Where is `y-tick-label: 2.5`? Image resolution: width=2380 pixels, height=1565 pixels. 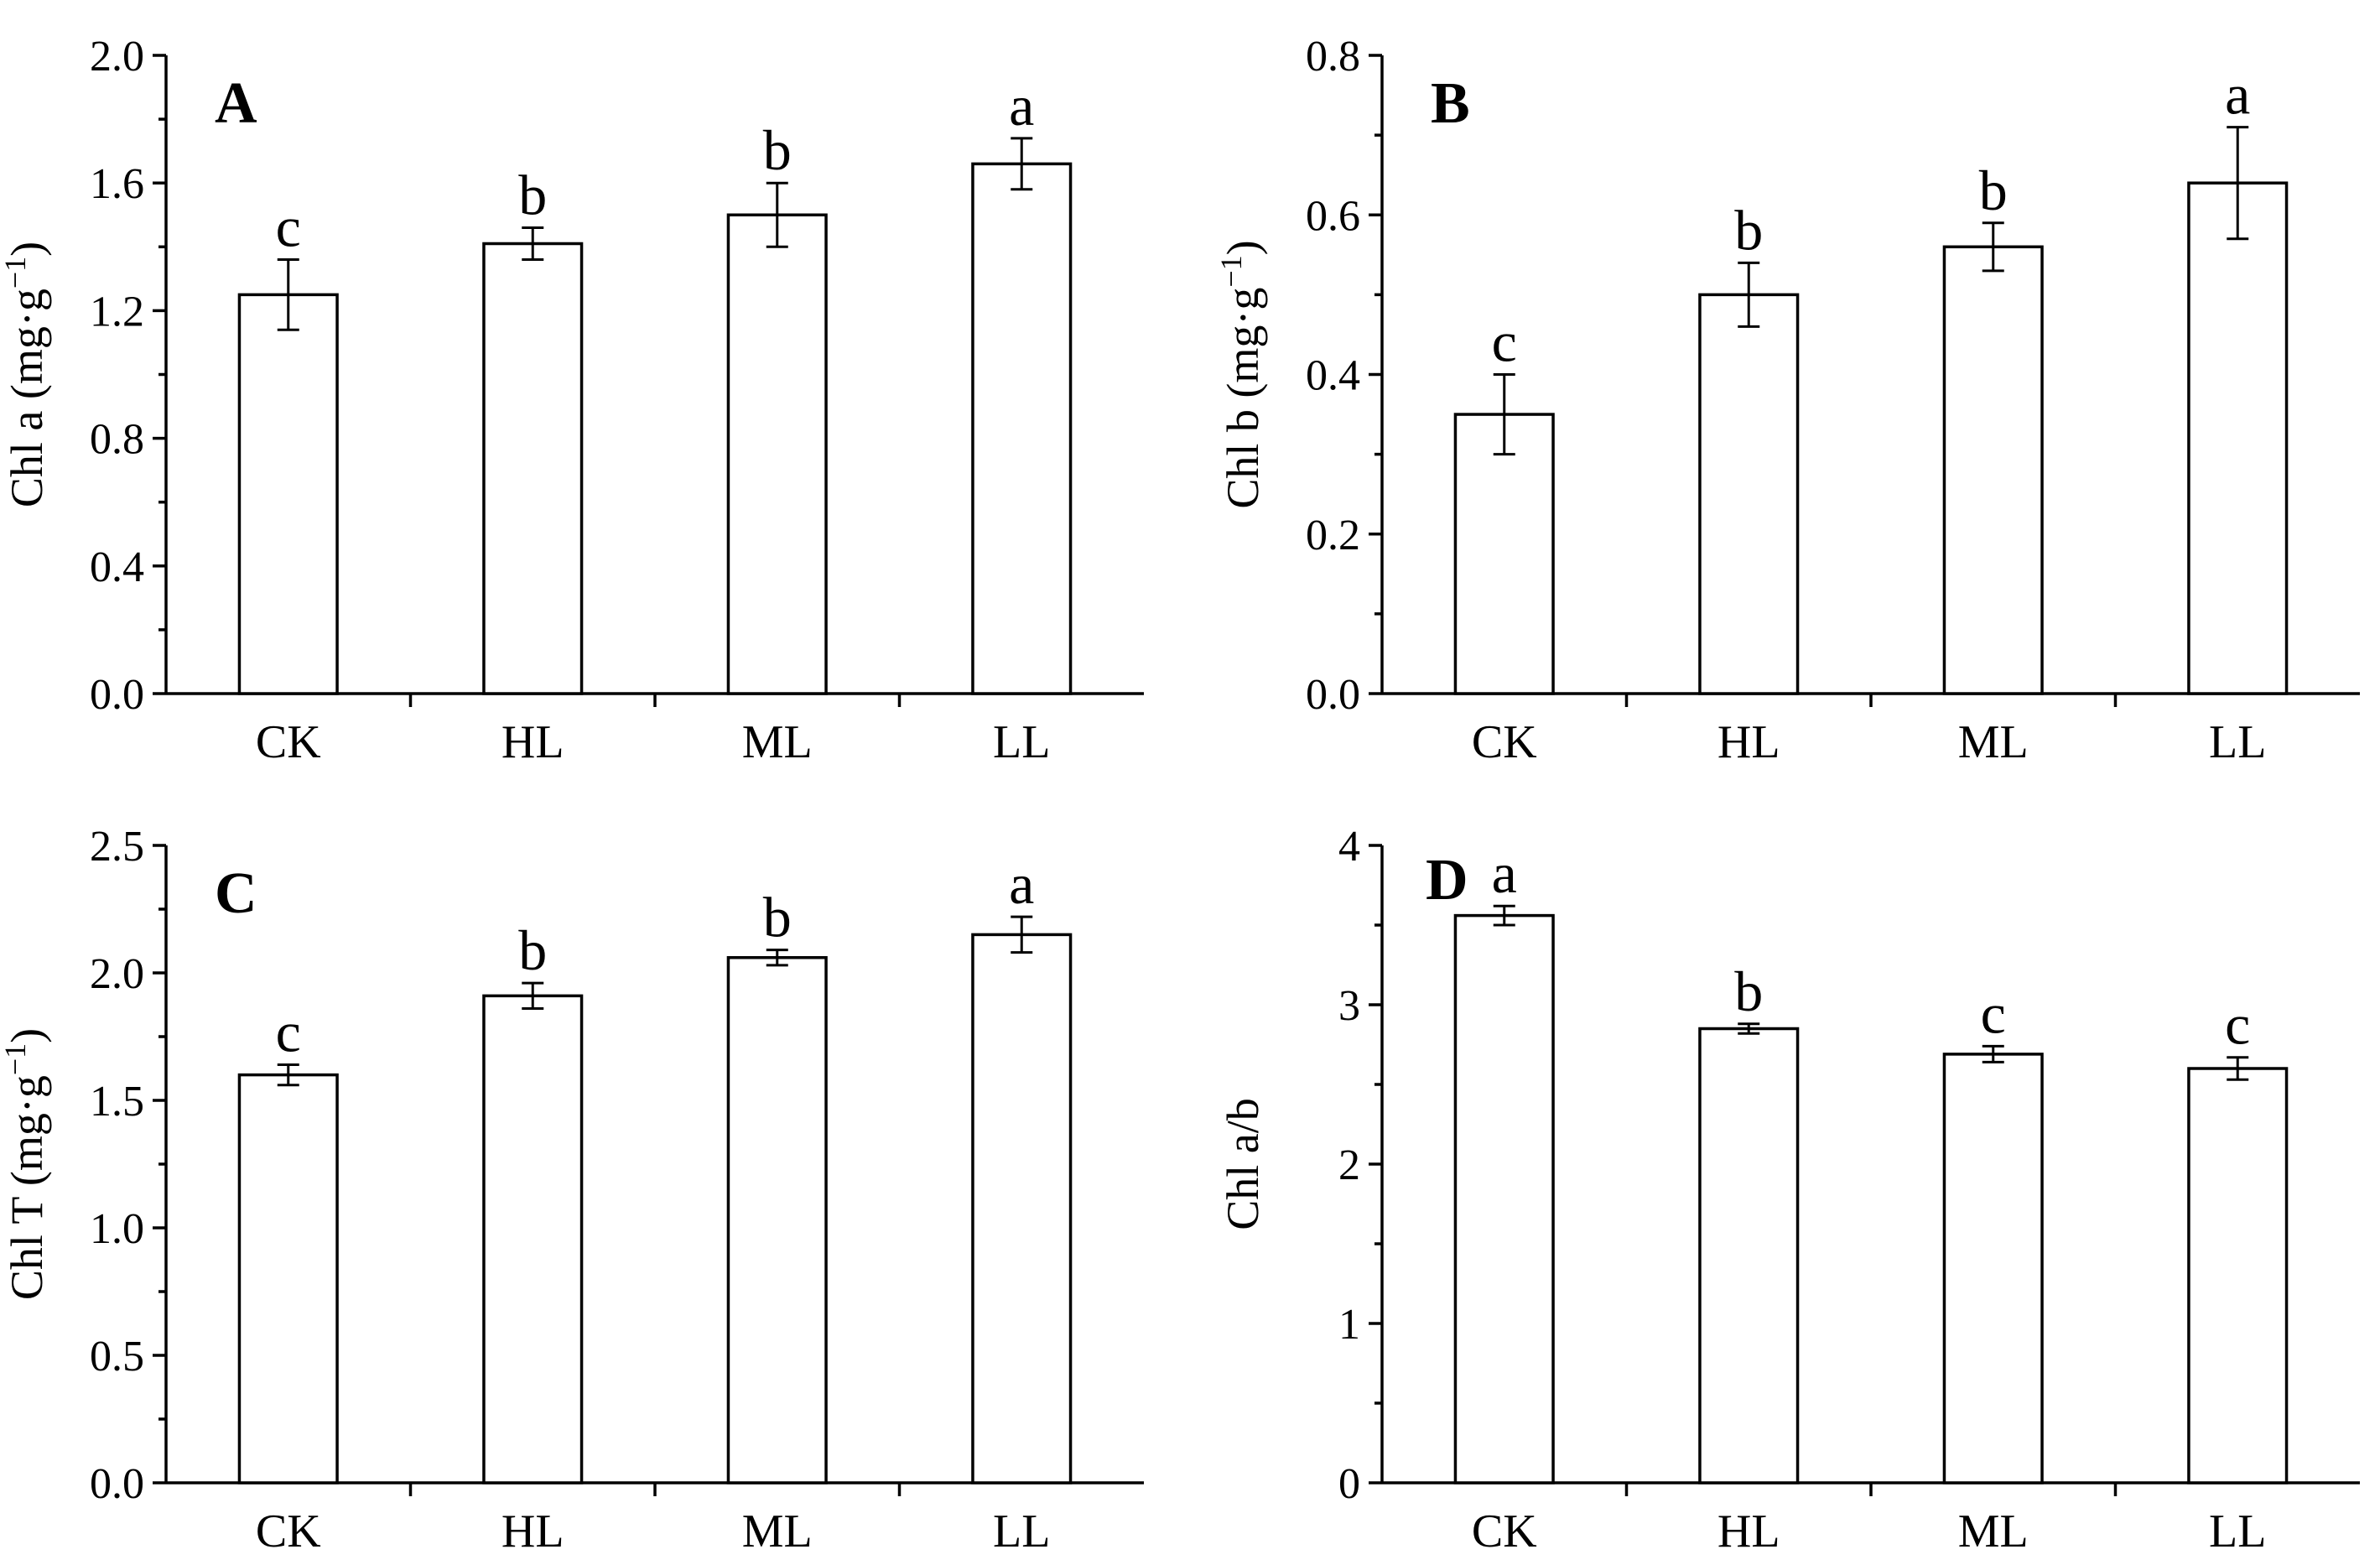
y-tick-label: 2.5 is located at coordinates (117, 847).